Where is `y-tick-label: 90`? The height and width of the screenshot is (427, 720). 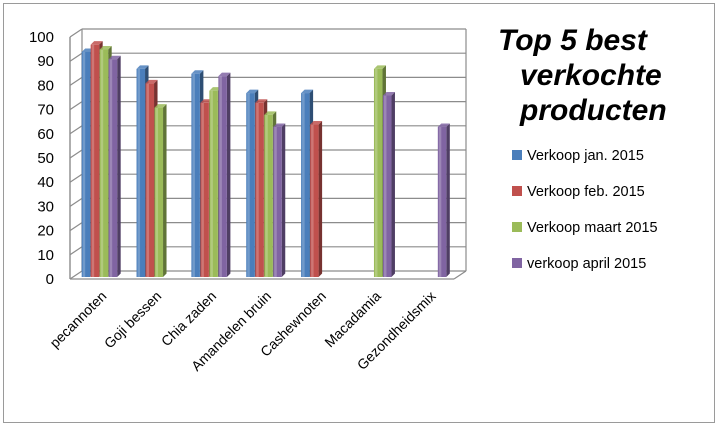
y-tick-label: 90 is located at coordinates (45, 61).